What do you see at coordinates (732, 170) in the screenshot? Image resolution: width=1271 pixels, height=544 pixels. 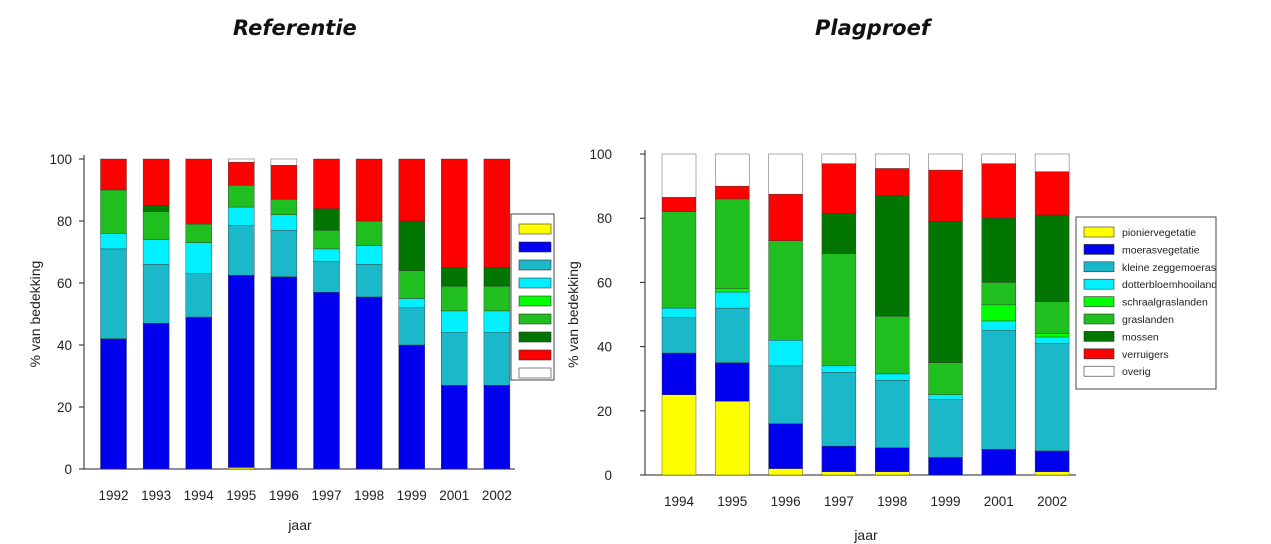 I see `plagproef-bar-1995-series-overig` at bounding box center [732, 170].